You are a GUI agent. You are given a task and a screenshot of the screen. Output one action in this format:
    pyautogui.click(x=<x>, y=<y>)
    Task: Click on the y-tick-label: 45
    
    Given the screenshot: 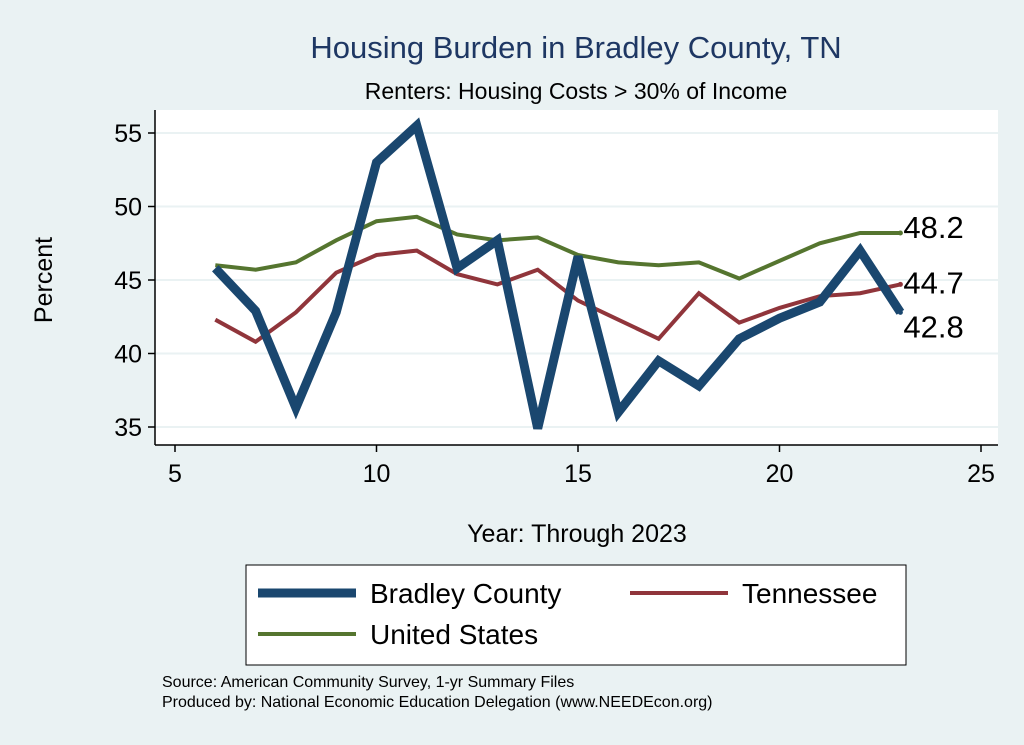 What is the action you would take?
    pyautogui.click(x=128, y=281)
    